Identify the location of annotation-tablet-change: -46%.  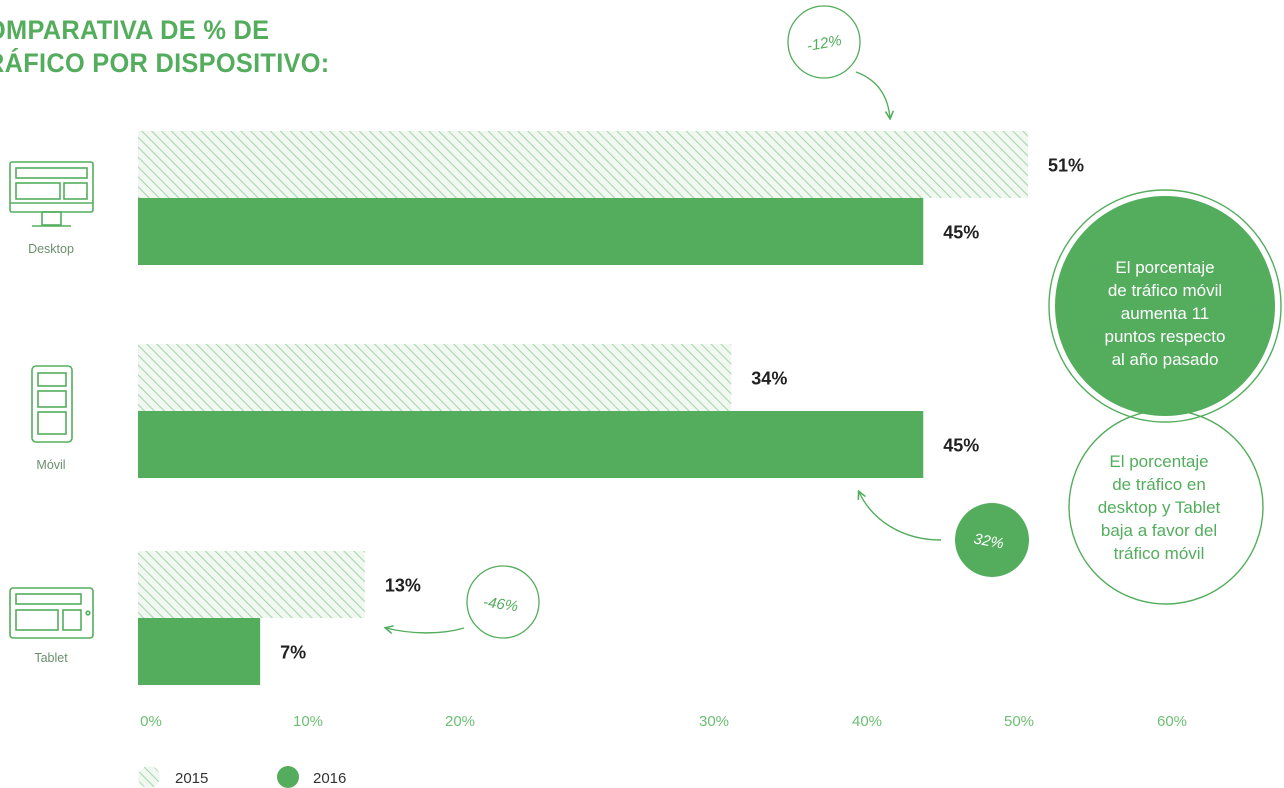
(463, 602).